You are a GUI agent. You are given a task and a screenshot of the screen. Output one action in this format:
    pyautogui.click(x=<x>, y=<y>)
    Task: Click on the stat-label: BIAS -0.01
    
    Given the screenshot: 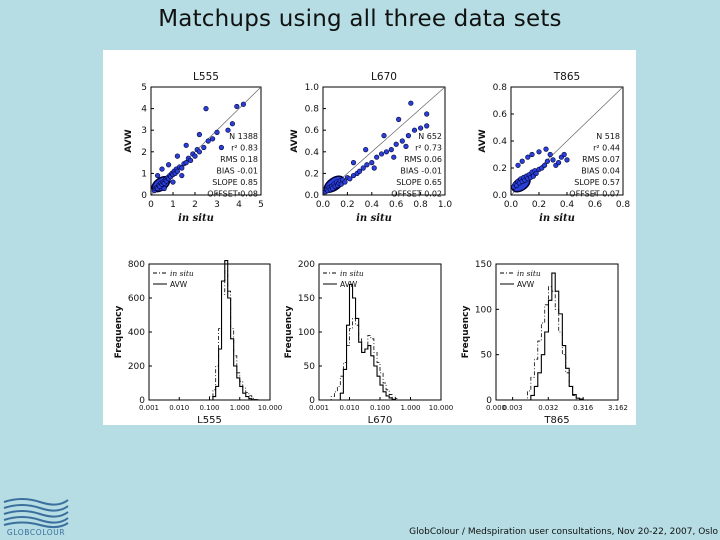 What is the action you would take?
    pyautogui.click(x=237, y=170)
    